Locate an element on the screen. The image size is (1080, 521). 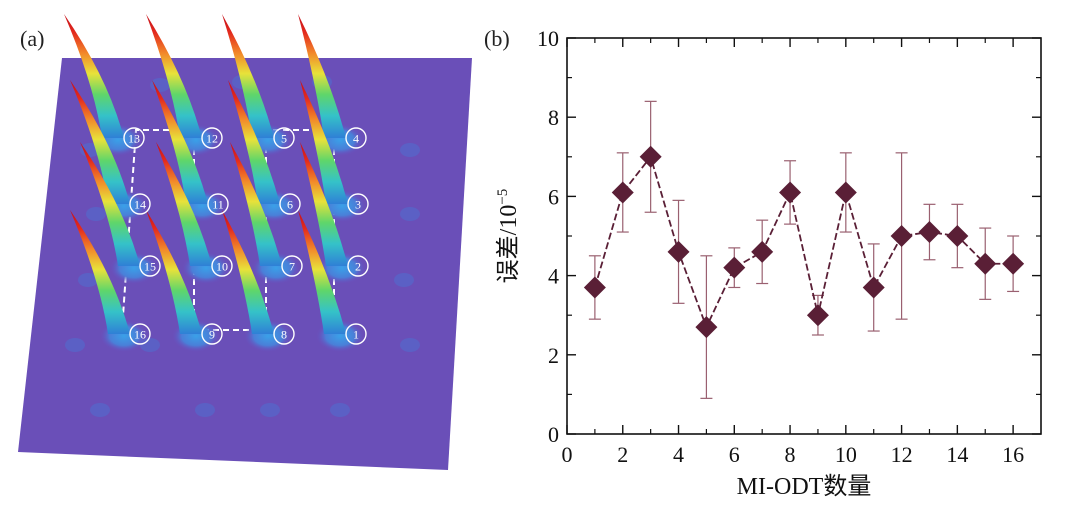
site-label: 6 is located at coordinates (290, 204).